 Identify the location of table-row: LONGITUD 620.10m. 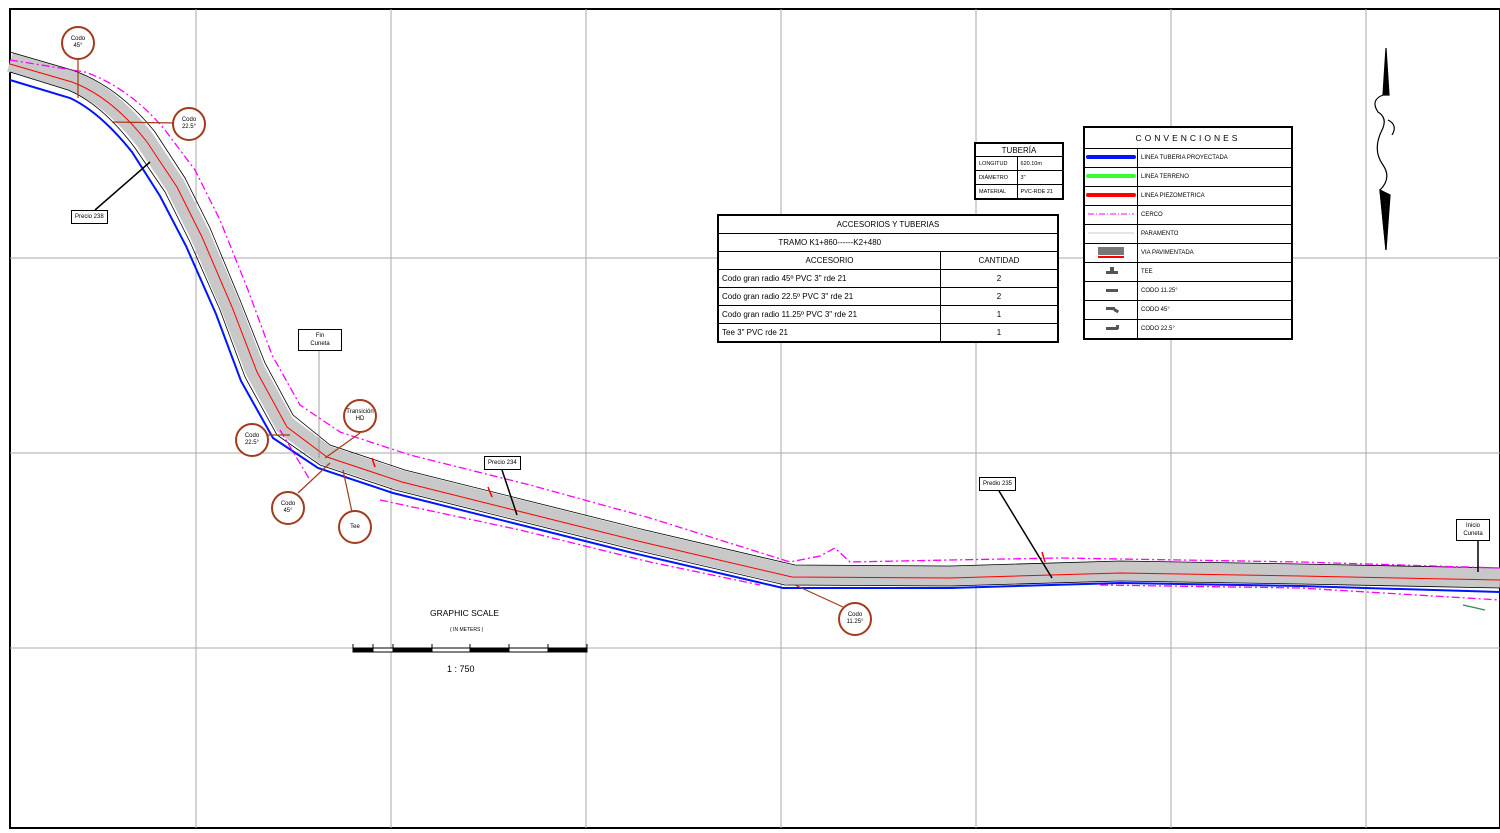
(1019, 163).